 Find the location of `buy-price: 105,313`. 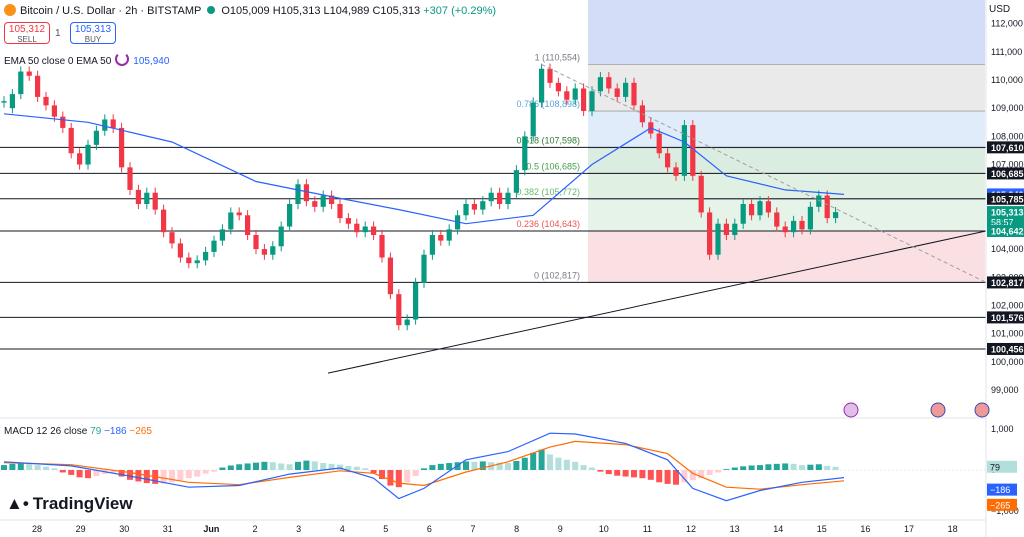

buy-price: 105,313 is located at coordinates (93, 29).